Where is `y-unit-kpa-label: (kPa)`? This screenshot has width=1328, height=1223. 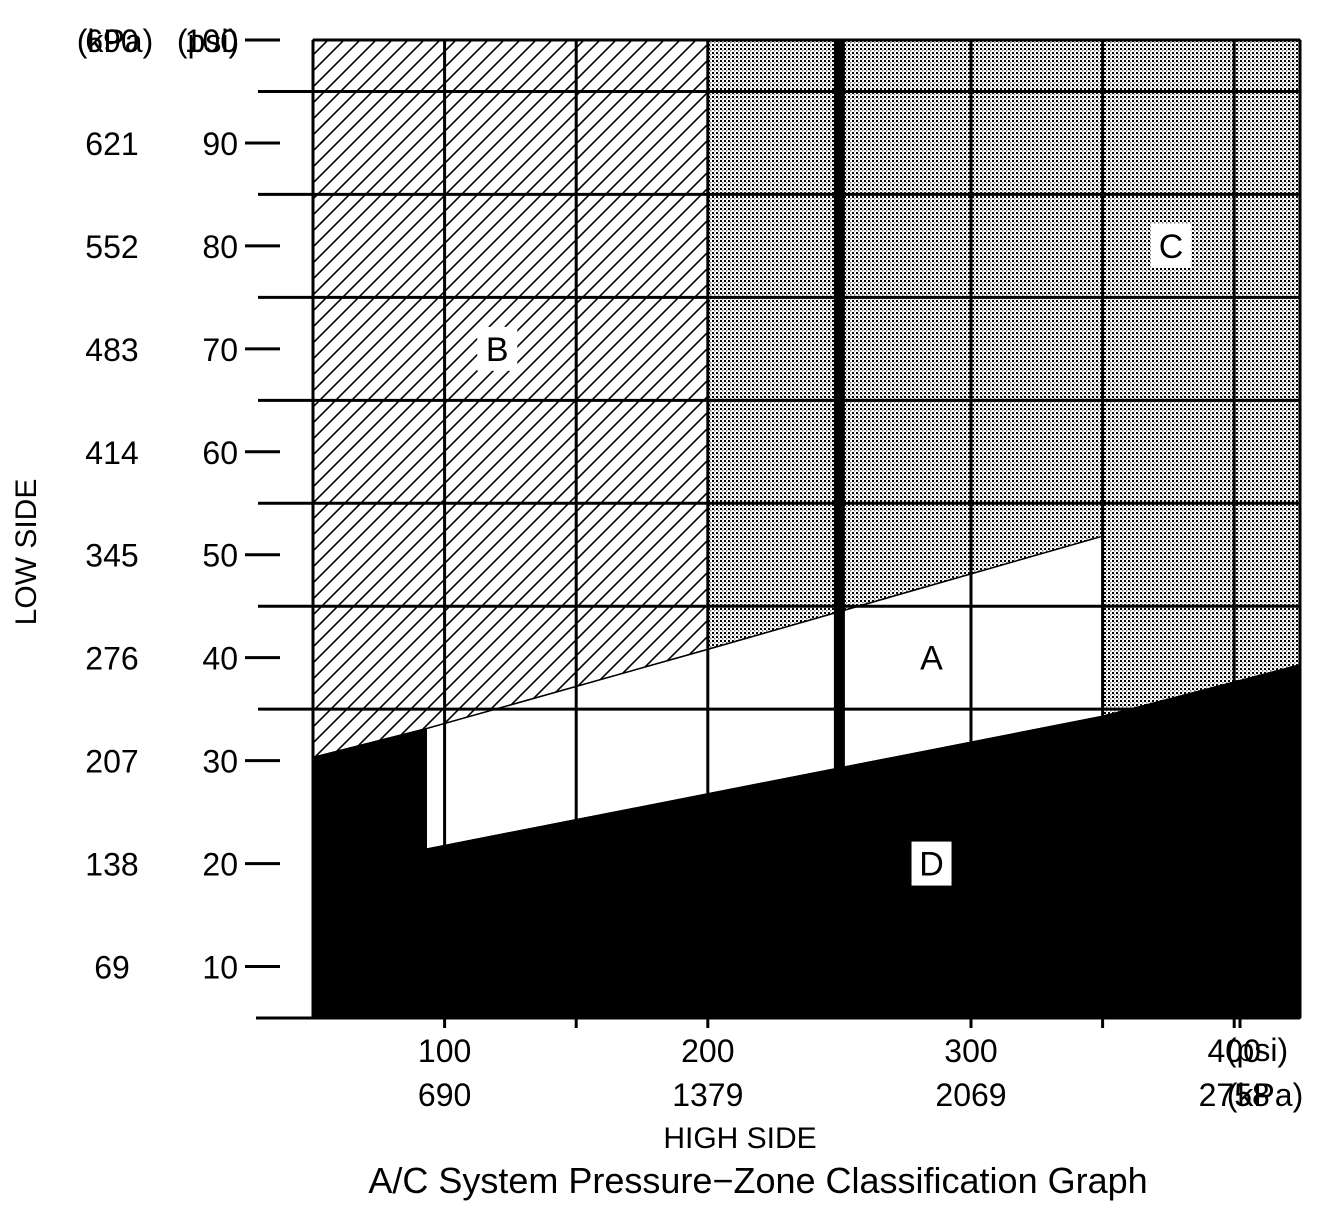
y-unit-kpa-label: (kPa) is located at coordinates (115, 41).